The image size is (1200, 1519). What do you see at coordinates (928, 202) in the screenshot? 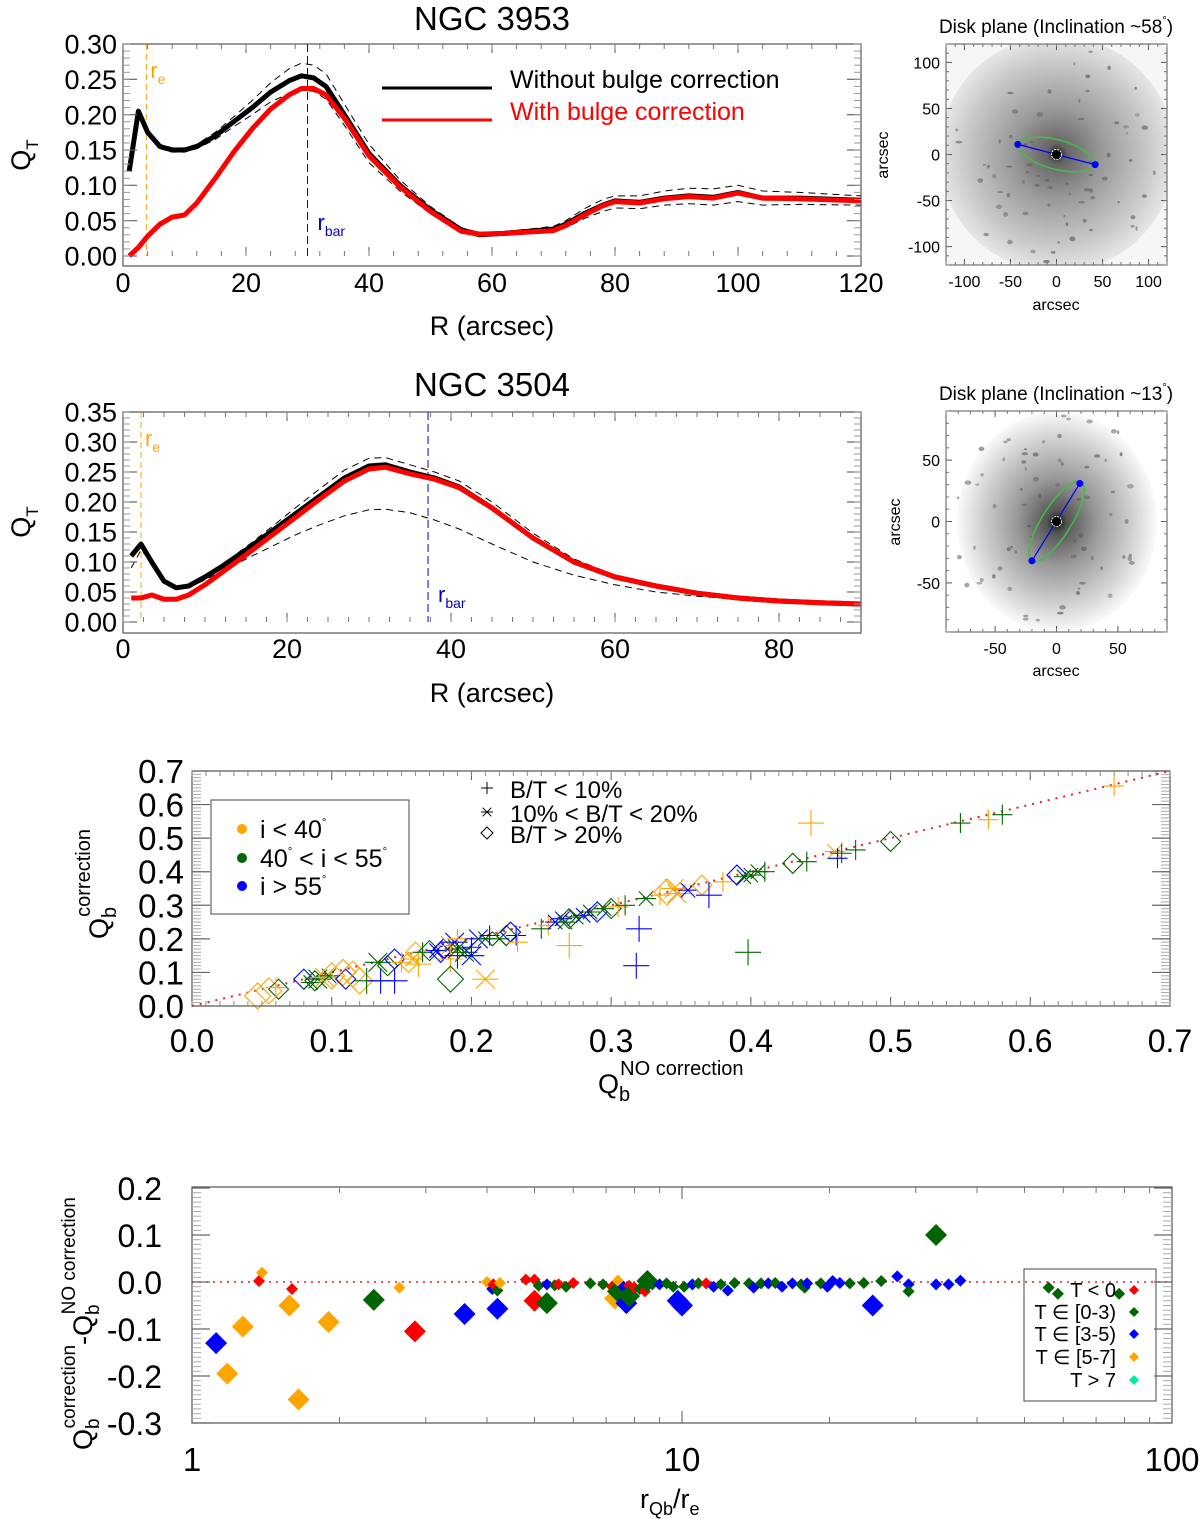
I see `y-tick-label: -50` at bounding box center [928, 202].